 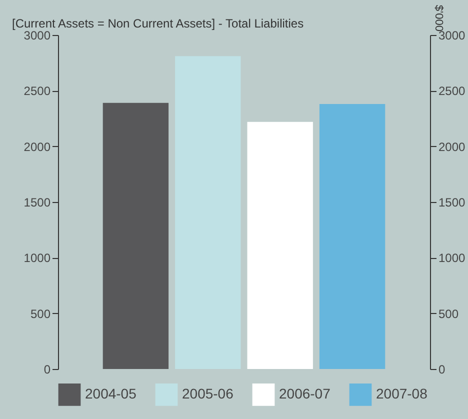 What do you see at coordinates (402, 394) in the screenshot?
I see `legend-label: 2007-08` at bounding box center [402, 394].